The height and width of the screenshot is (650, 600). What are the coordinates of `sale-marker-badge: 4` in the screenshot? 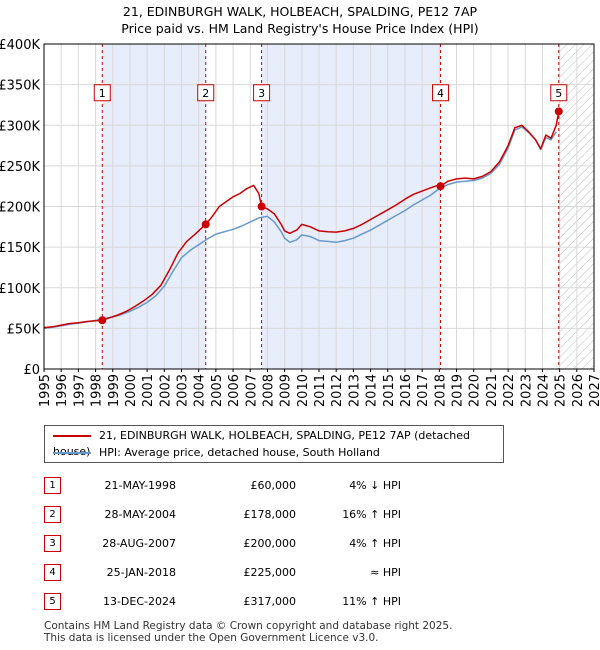 It's located at (52, 572).